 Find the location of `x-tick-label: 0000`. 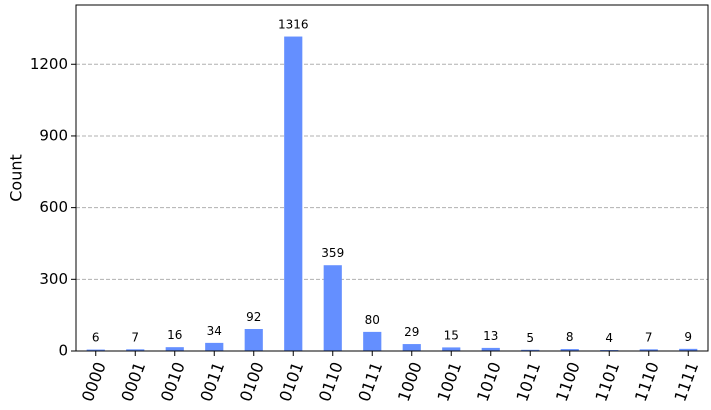

x-tick-label: 0000 is located at coordinates (94, 381).